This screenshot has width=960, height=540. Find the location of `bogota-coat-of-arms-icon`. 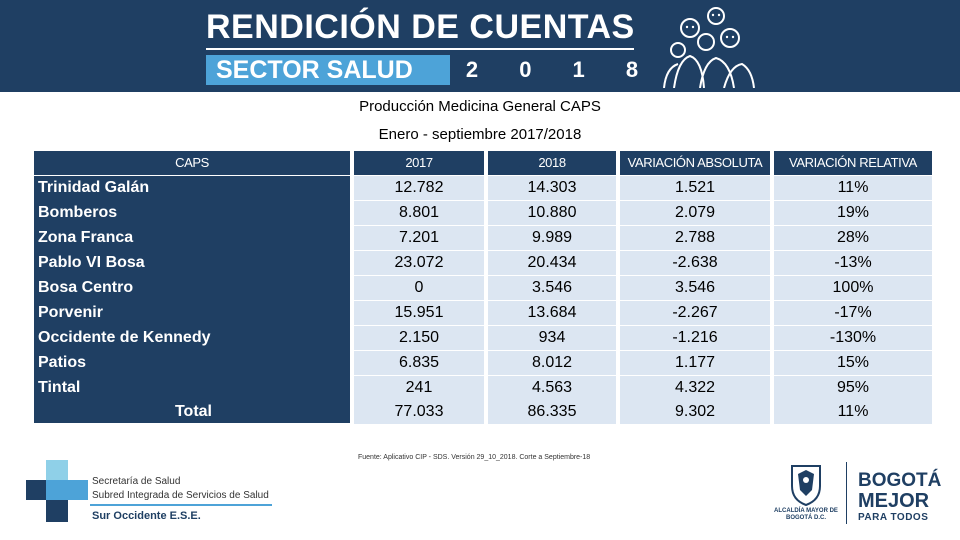

bogota-coat-of-arms-icon is located at coordinates (806, 485).